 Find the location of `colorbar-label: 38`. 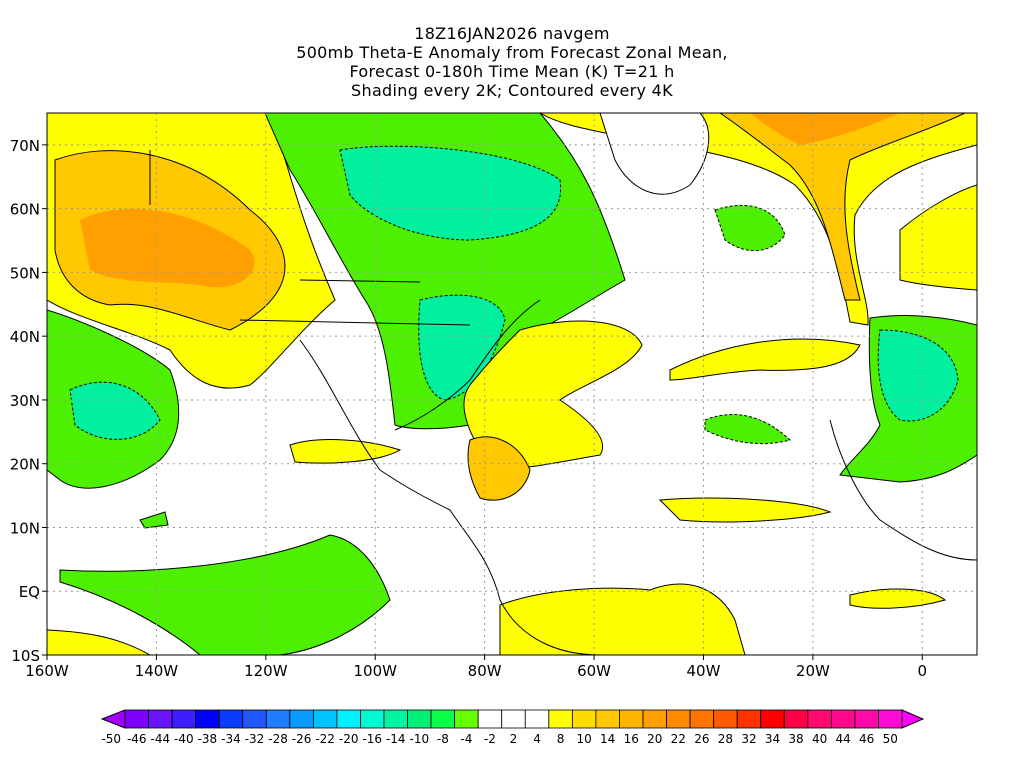

colorbar-label: 38 is located at coordinates (795, 739).